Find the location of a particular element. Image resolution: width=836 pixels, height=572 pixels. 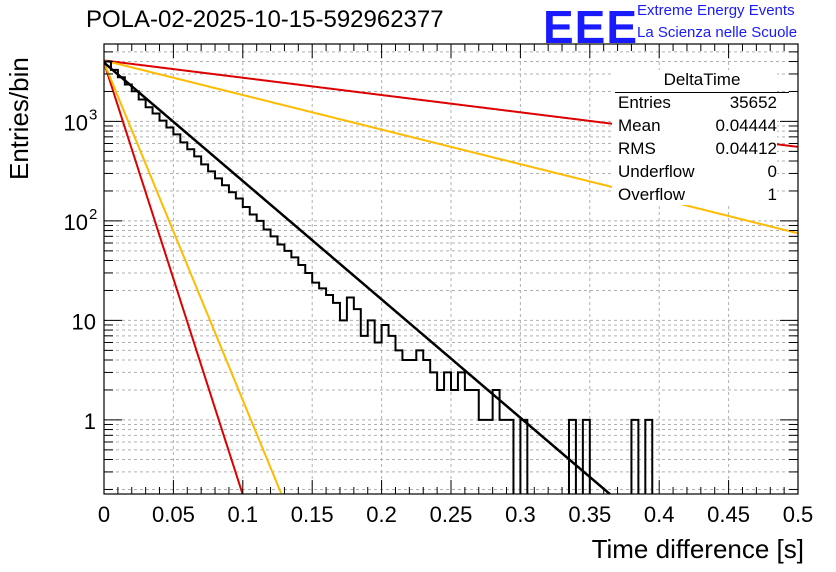

x-tick-label: 0.35 is located at coordinates (589, 514).